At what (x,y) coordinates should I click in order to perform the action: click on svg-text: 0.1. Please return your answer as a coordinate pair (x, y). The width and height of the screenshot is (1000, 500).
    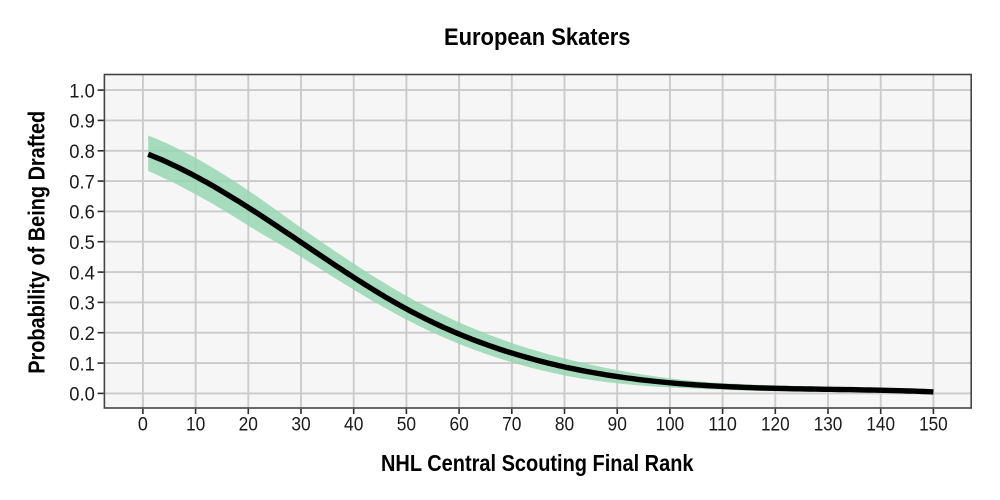
    Looking at the image, I should click on (82, 364).